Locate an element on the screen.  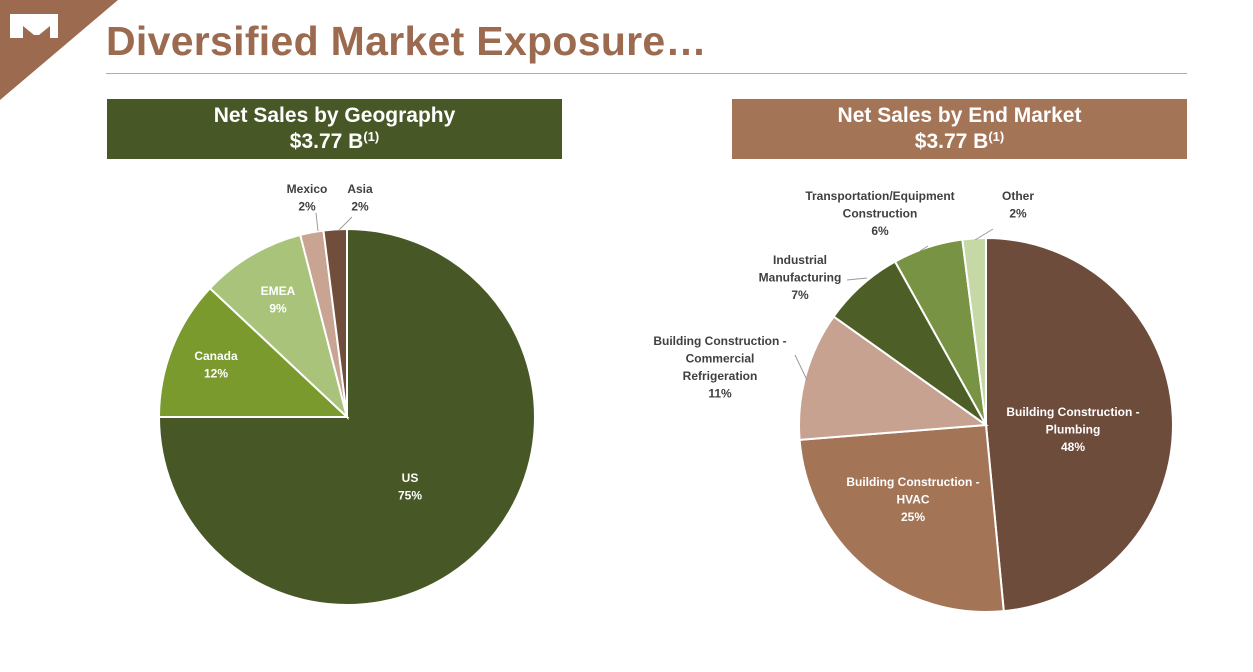
slice-label-line: Canada is located at coordinates (216, 356).